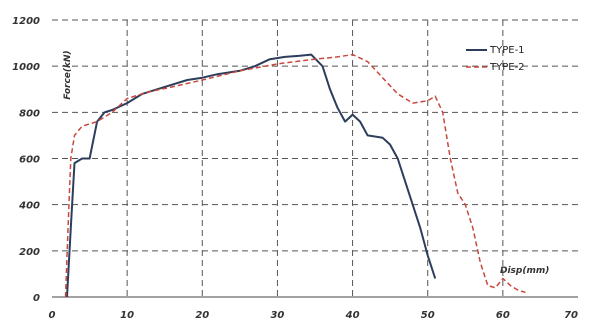  I want to click on x-tick-label: 50, so click(428, 315).